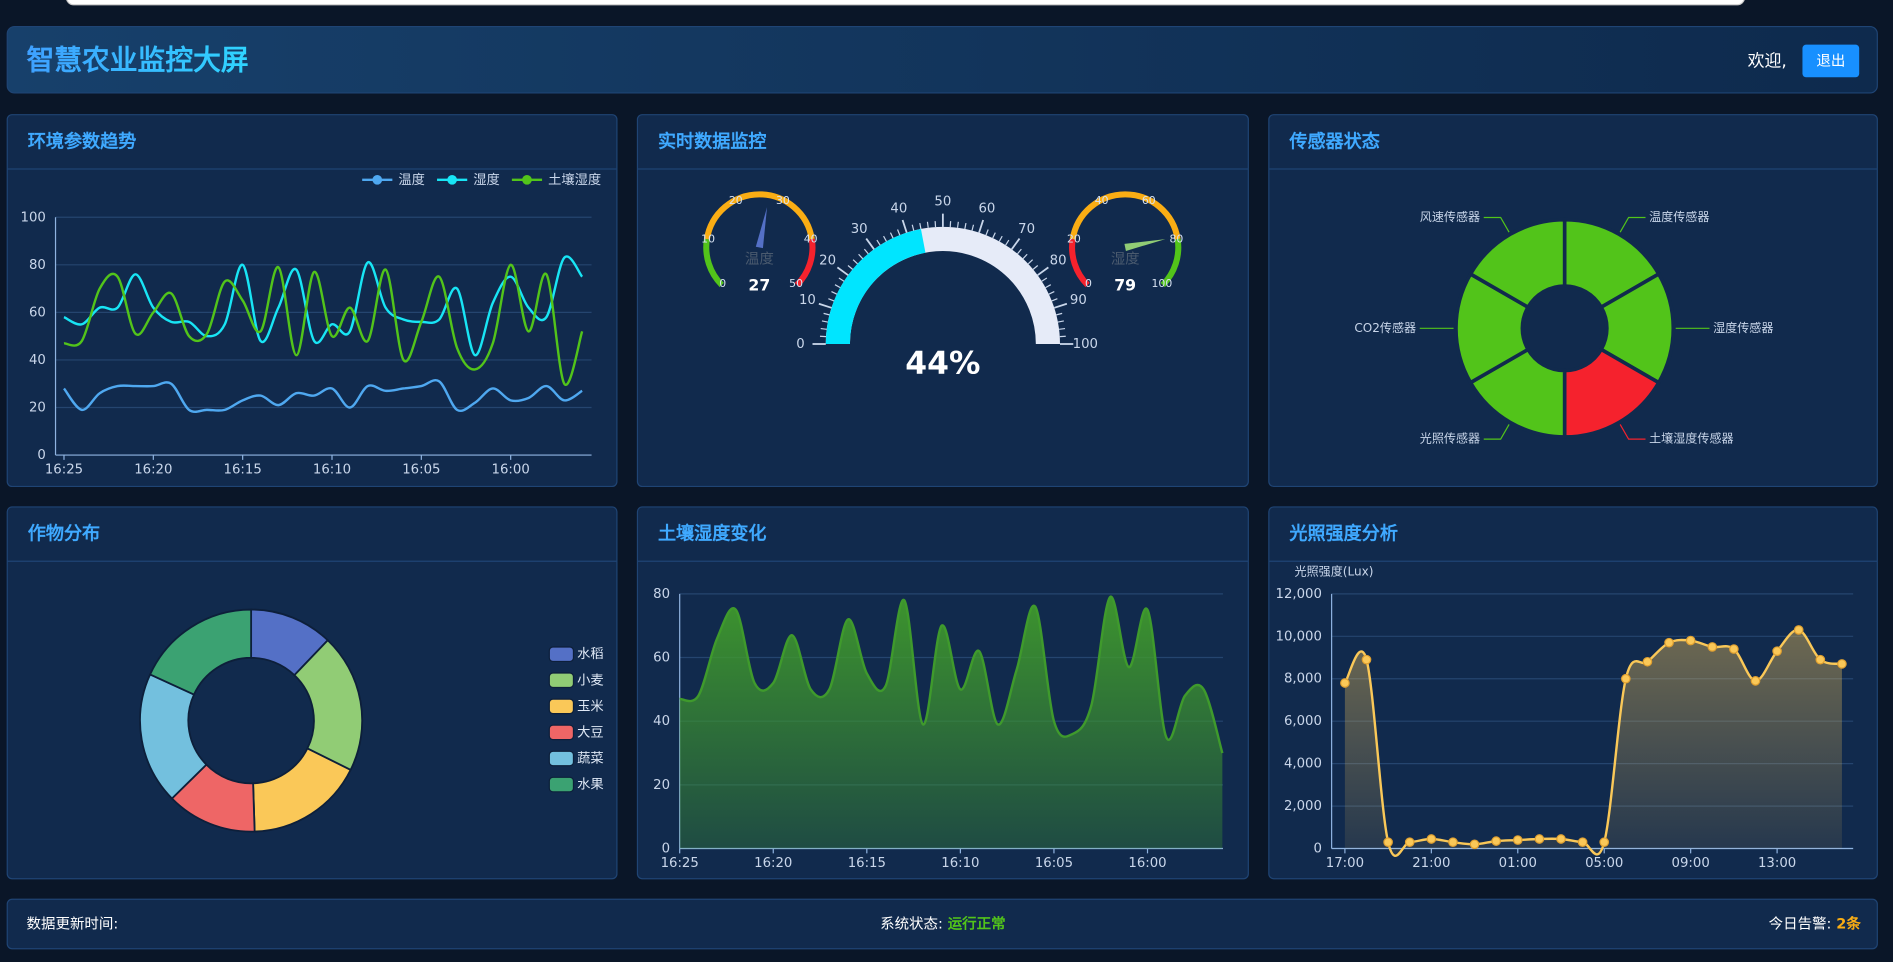 The height and width of the screenshot is (962, 1893). What do you see at coordinates (73, 924) in the screenshot?
I see `update-label: 数据更新时间:` at bounding box center [73, 924].